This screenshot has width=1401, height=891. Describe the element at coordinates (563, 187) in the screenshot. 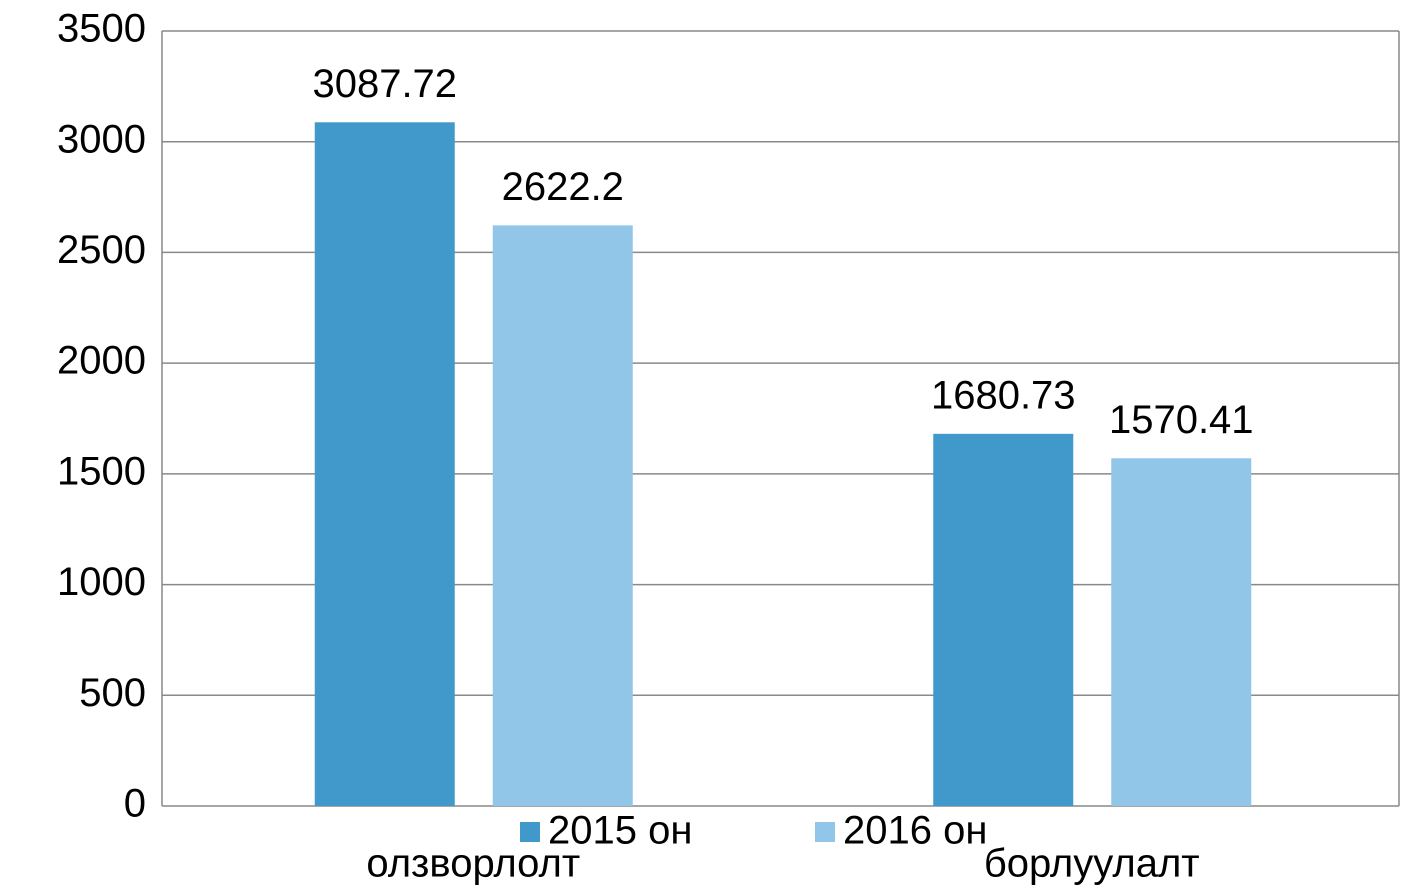

I see `data-label: 2622.2` at that location.